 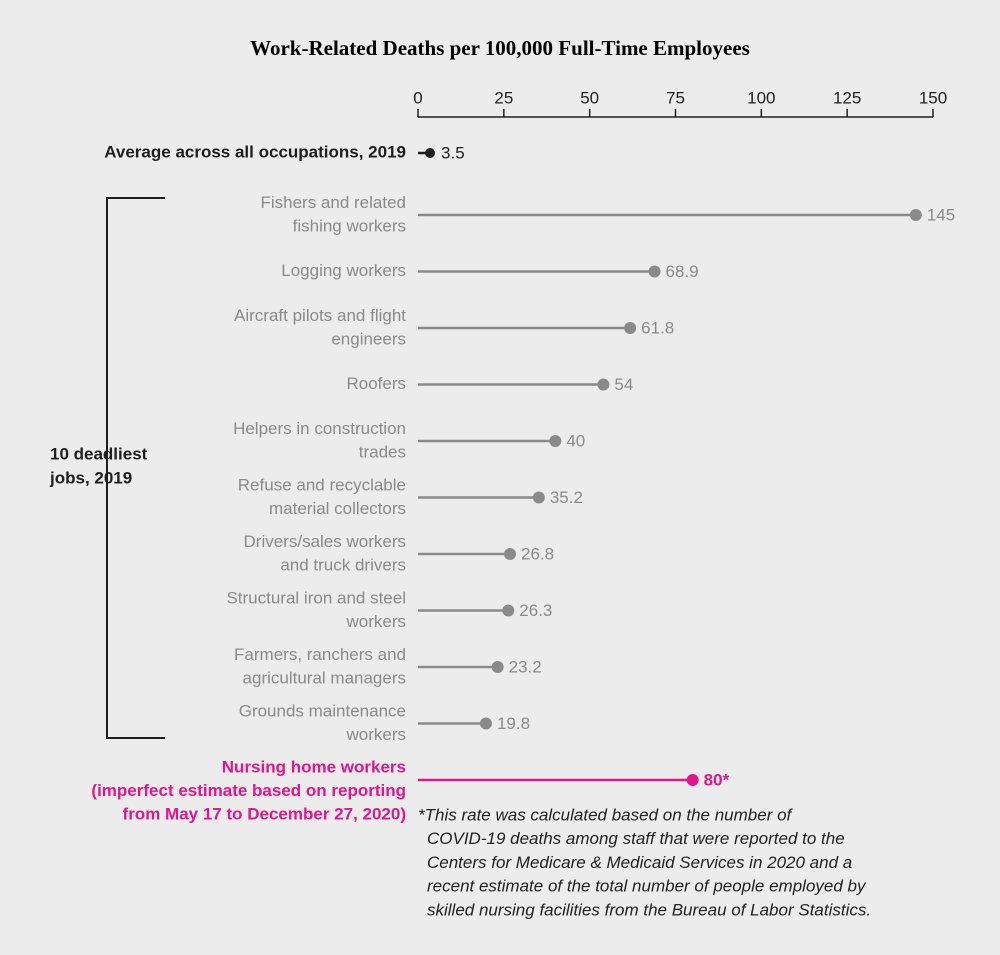 I want to click on category-label: Average across all occupations, 2019, so click(x=255, y=151).